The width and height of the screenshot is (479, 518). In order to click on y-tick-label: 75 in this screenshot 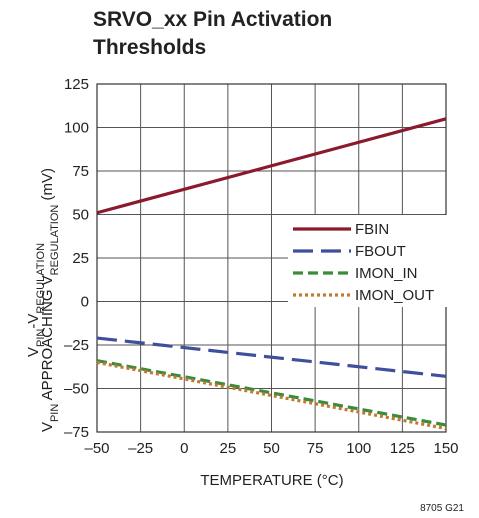, I will do `click(80, 171)`.